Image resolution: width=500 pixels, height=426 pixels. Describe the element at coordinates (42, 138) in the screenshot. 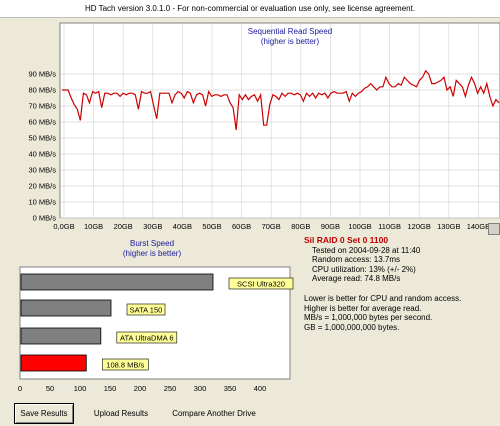

I see `y-tick-label: 50 MB/s` at that location.